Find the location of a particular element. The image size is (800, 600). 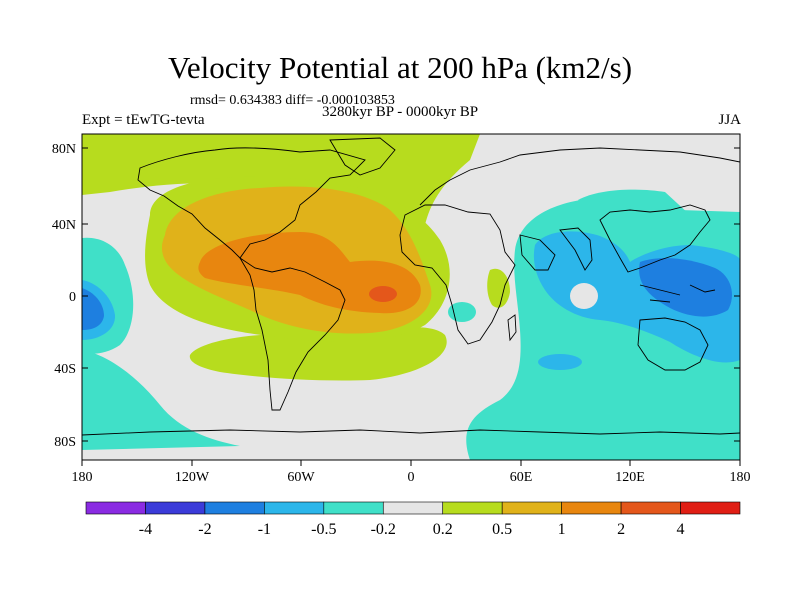

field-pos-darkorange is located at coordinates (309, 273).